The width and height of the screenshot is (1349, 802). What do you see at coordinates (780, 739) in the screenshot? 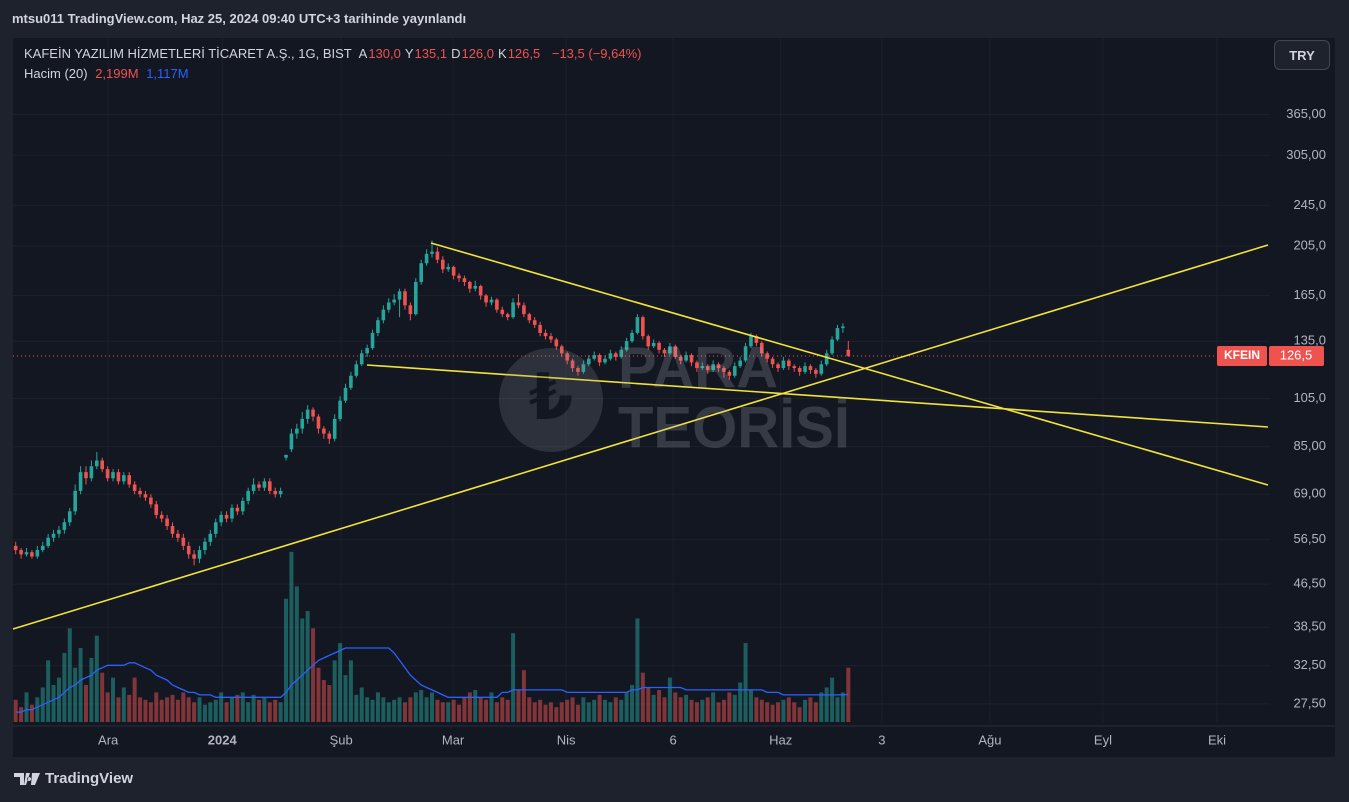
I see `x-tick-label: Haz` at bounding box center [780, 739].